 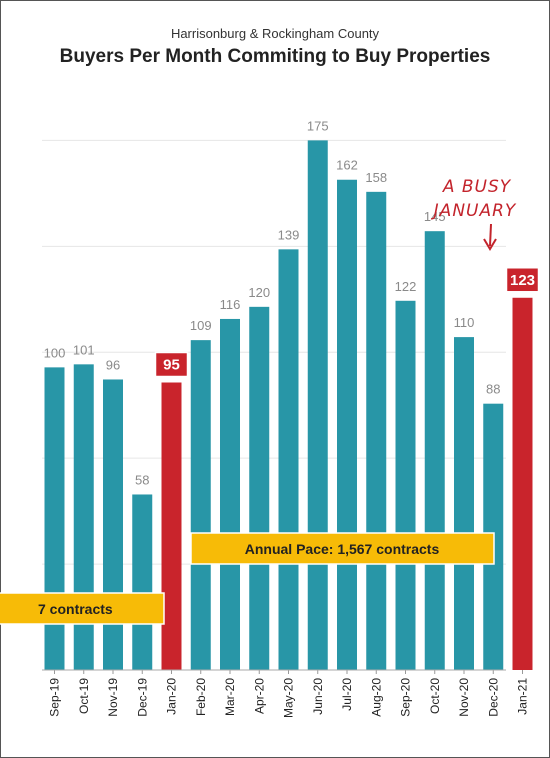 What do you see at coordinates (289, 234) in the screenshot?
I see `bar-value-label: 139` at bounding box center [289, 234].